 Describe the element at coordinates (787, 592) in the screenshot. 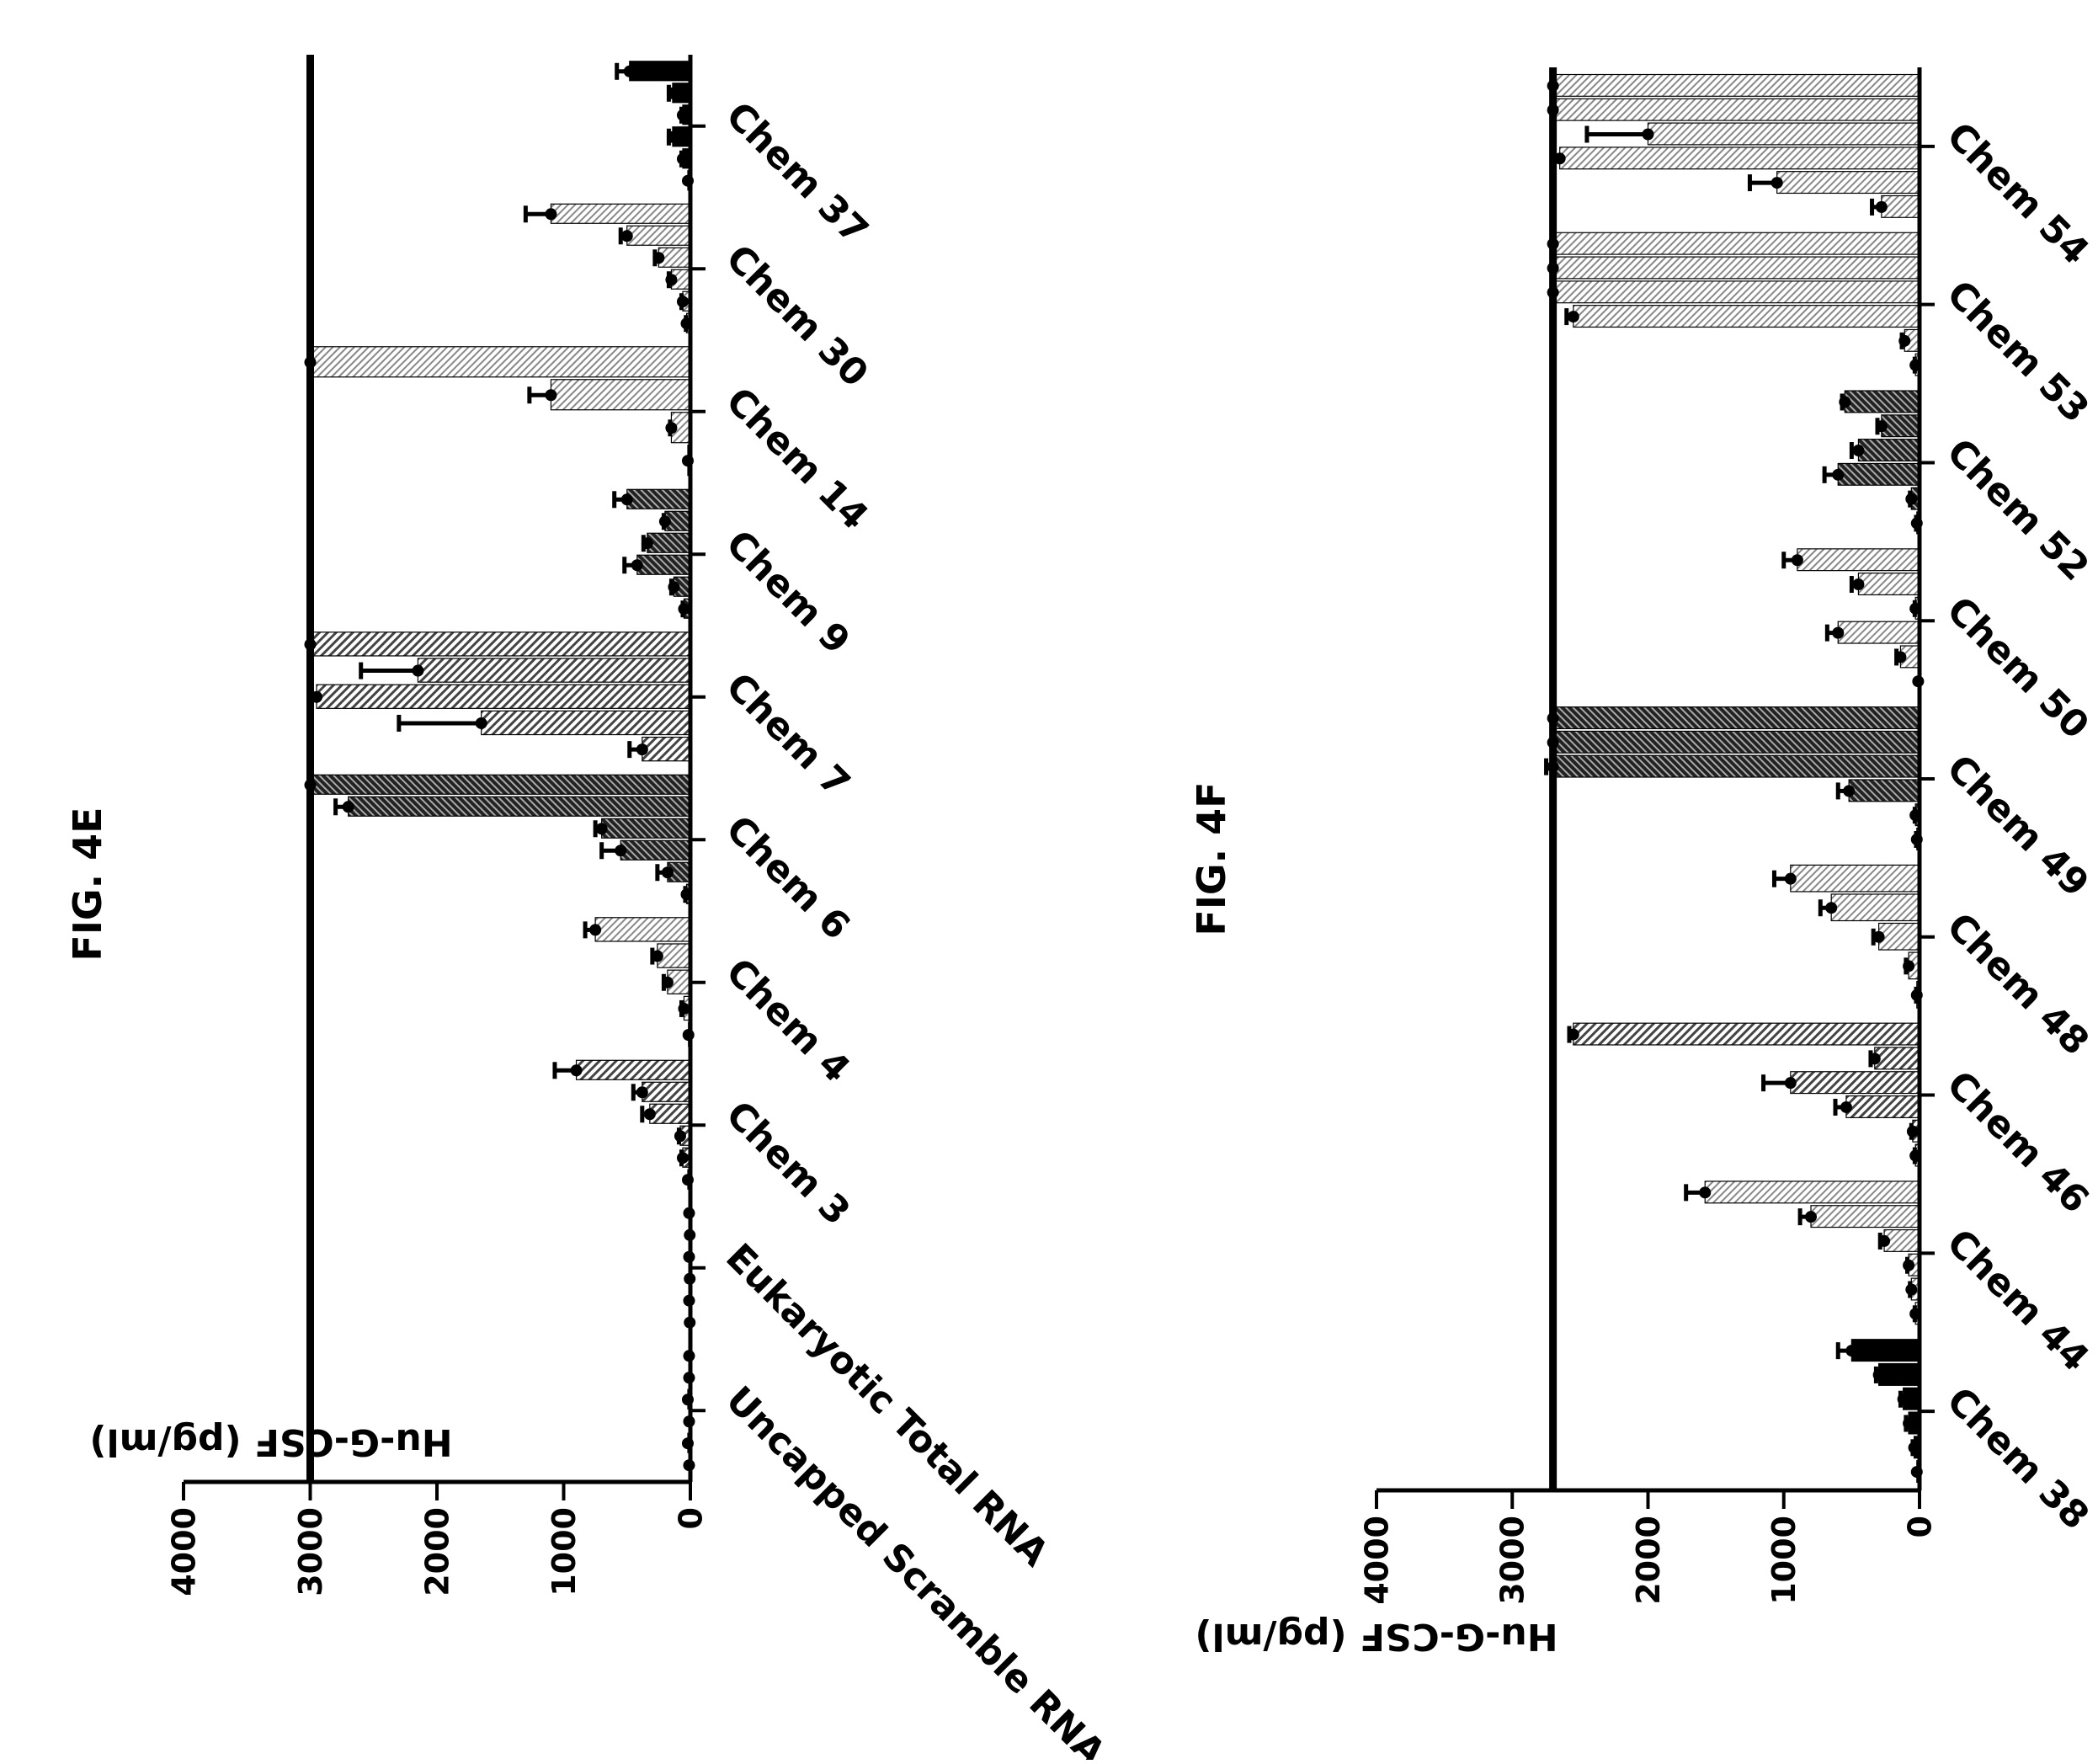

I see `category-label: Chem 9` at that location.